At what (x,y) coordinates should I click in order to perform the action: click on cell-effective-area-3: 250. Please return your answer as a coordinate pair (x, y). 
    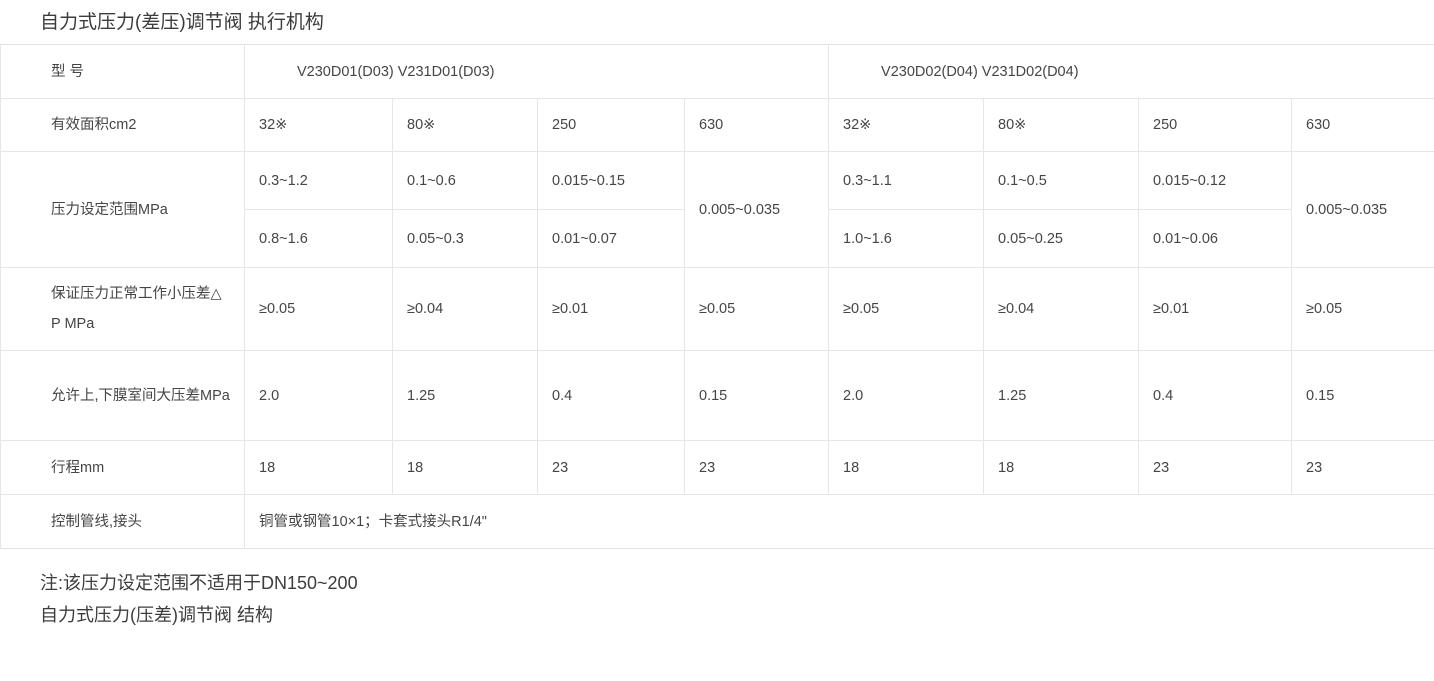
    Looking at the image, I should click on (611, 125).